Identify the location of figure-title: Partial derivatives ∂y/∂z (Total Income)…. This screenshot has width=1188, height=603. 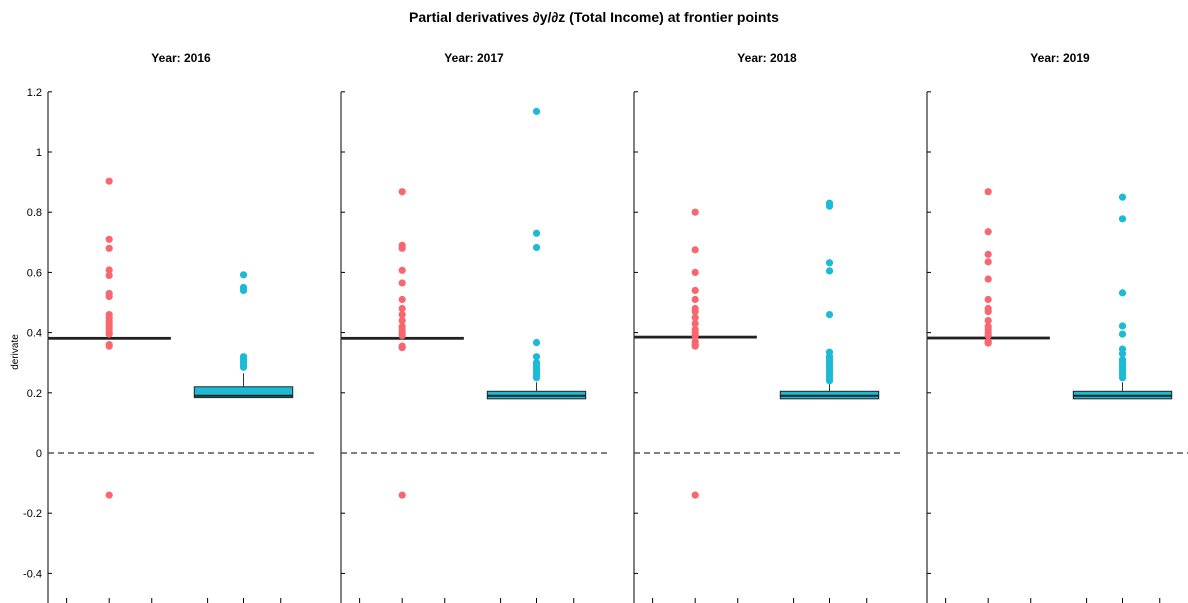
(594, 17).